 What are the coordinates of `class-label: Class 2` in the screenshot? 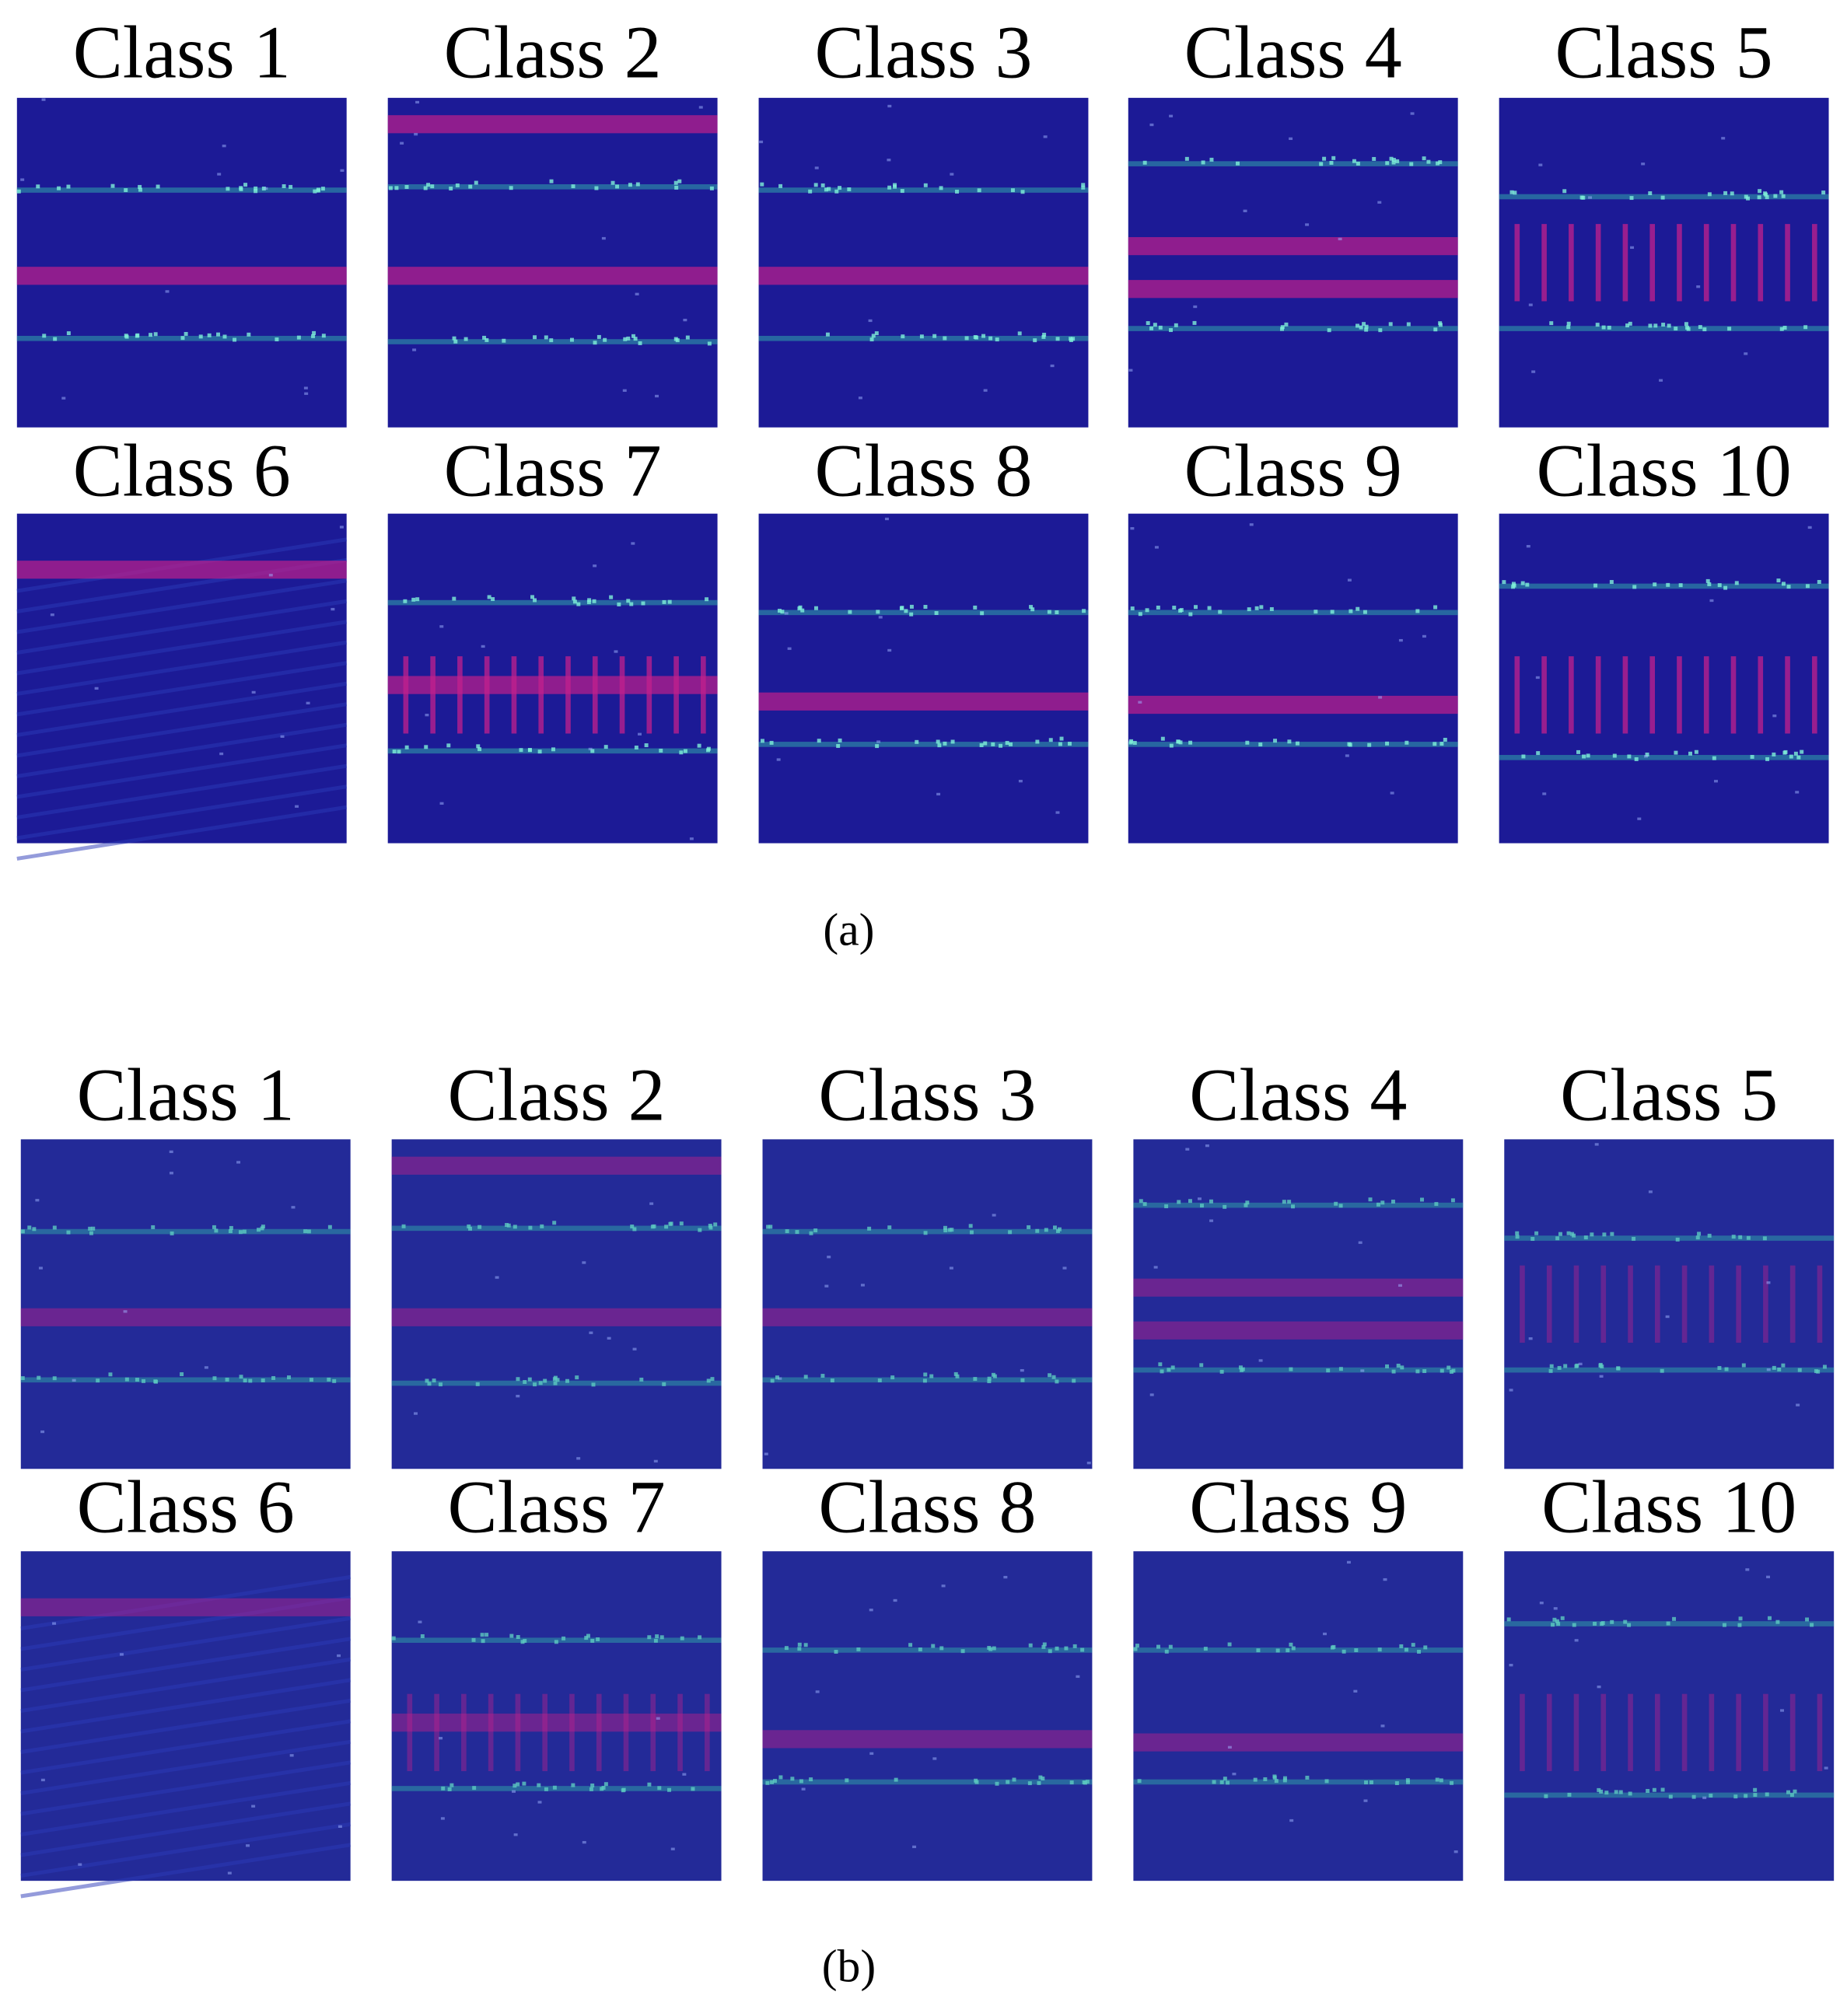 It's located at (553, 52).